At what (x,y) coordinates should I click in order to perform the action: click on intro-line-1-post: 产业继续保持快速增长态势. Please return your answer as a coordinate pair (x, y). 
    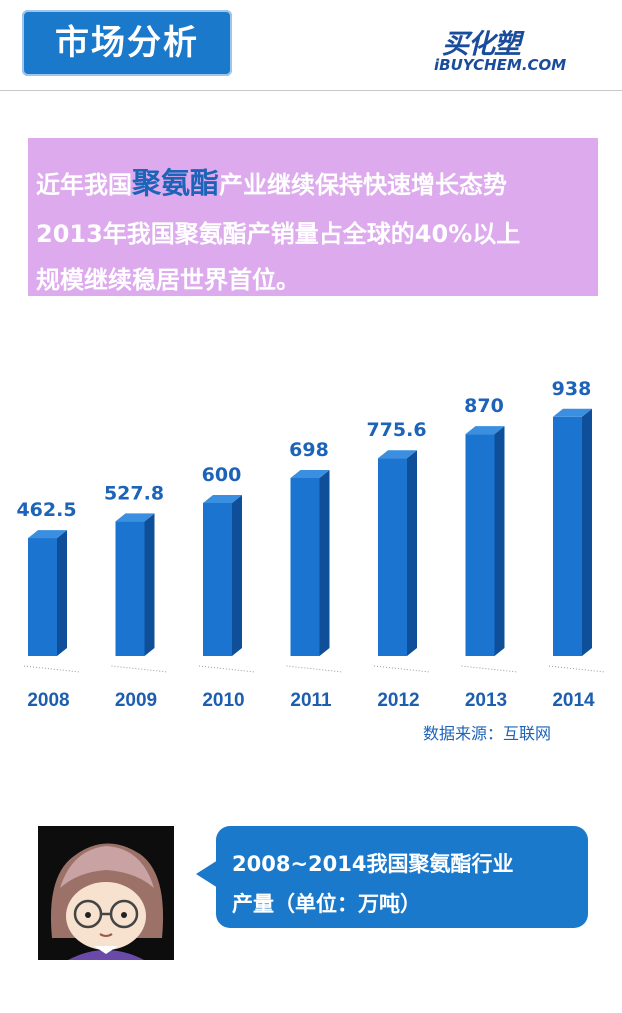
    Looking at the image, I should click on (363, 185).